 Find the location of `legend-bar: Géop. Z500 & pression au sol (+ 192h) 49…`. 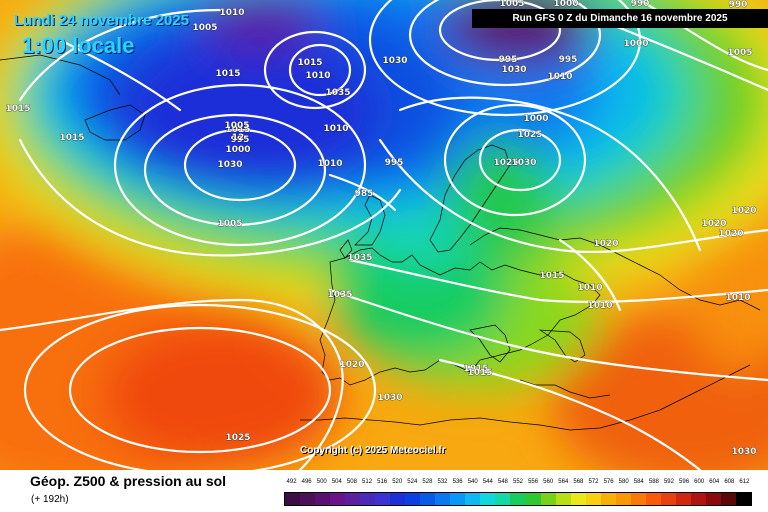

legend-bar: Géop. Z500 & pression au sol (+ 192h) 49… is located at coordinates (384, 491).